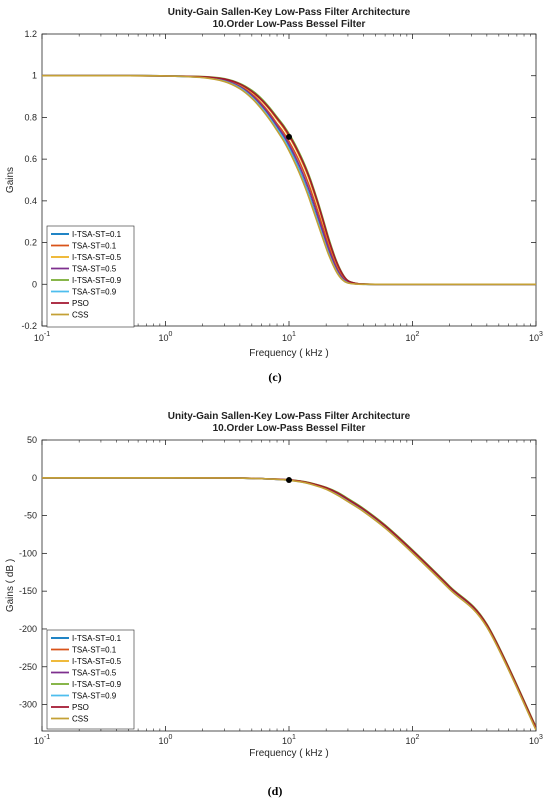 This screenshot has width=550, height=805. Describe the element at coordinates (275, 791) in the screenshot. I see `figure-caption: (d)` at that location.